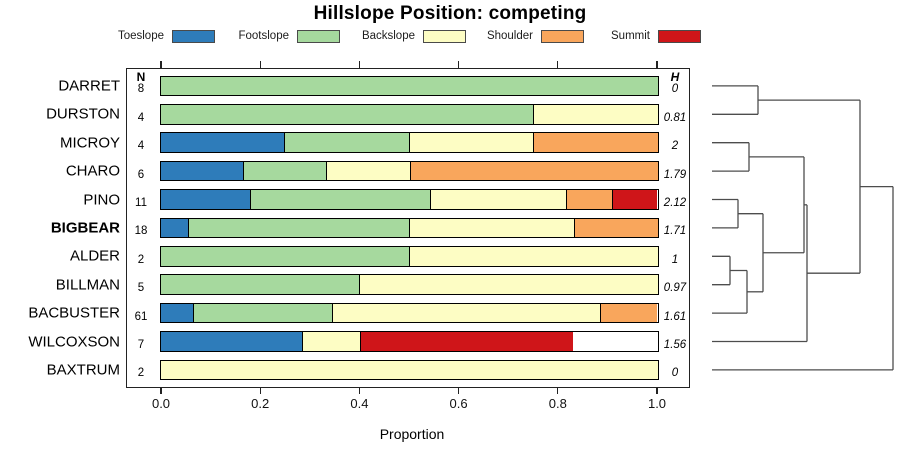 Image resolution: width=900 pixels, height=460 pixels. Describe the element at coordinates (92, 171) in the screenshot. I see `row-label-charo: CHARO` at that location.